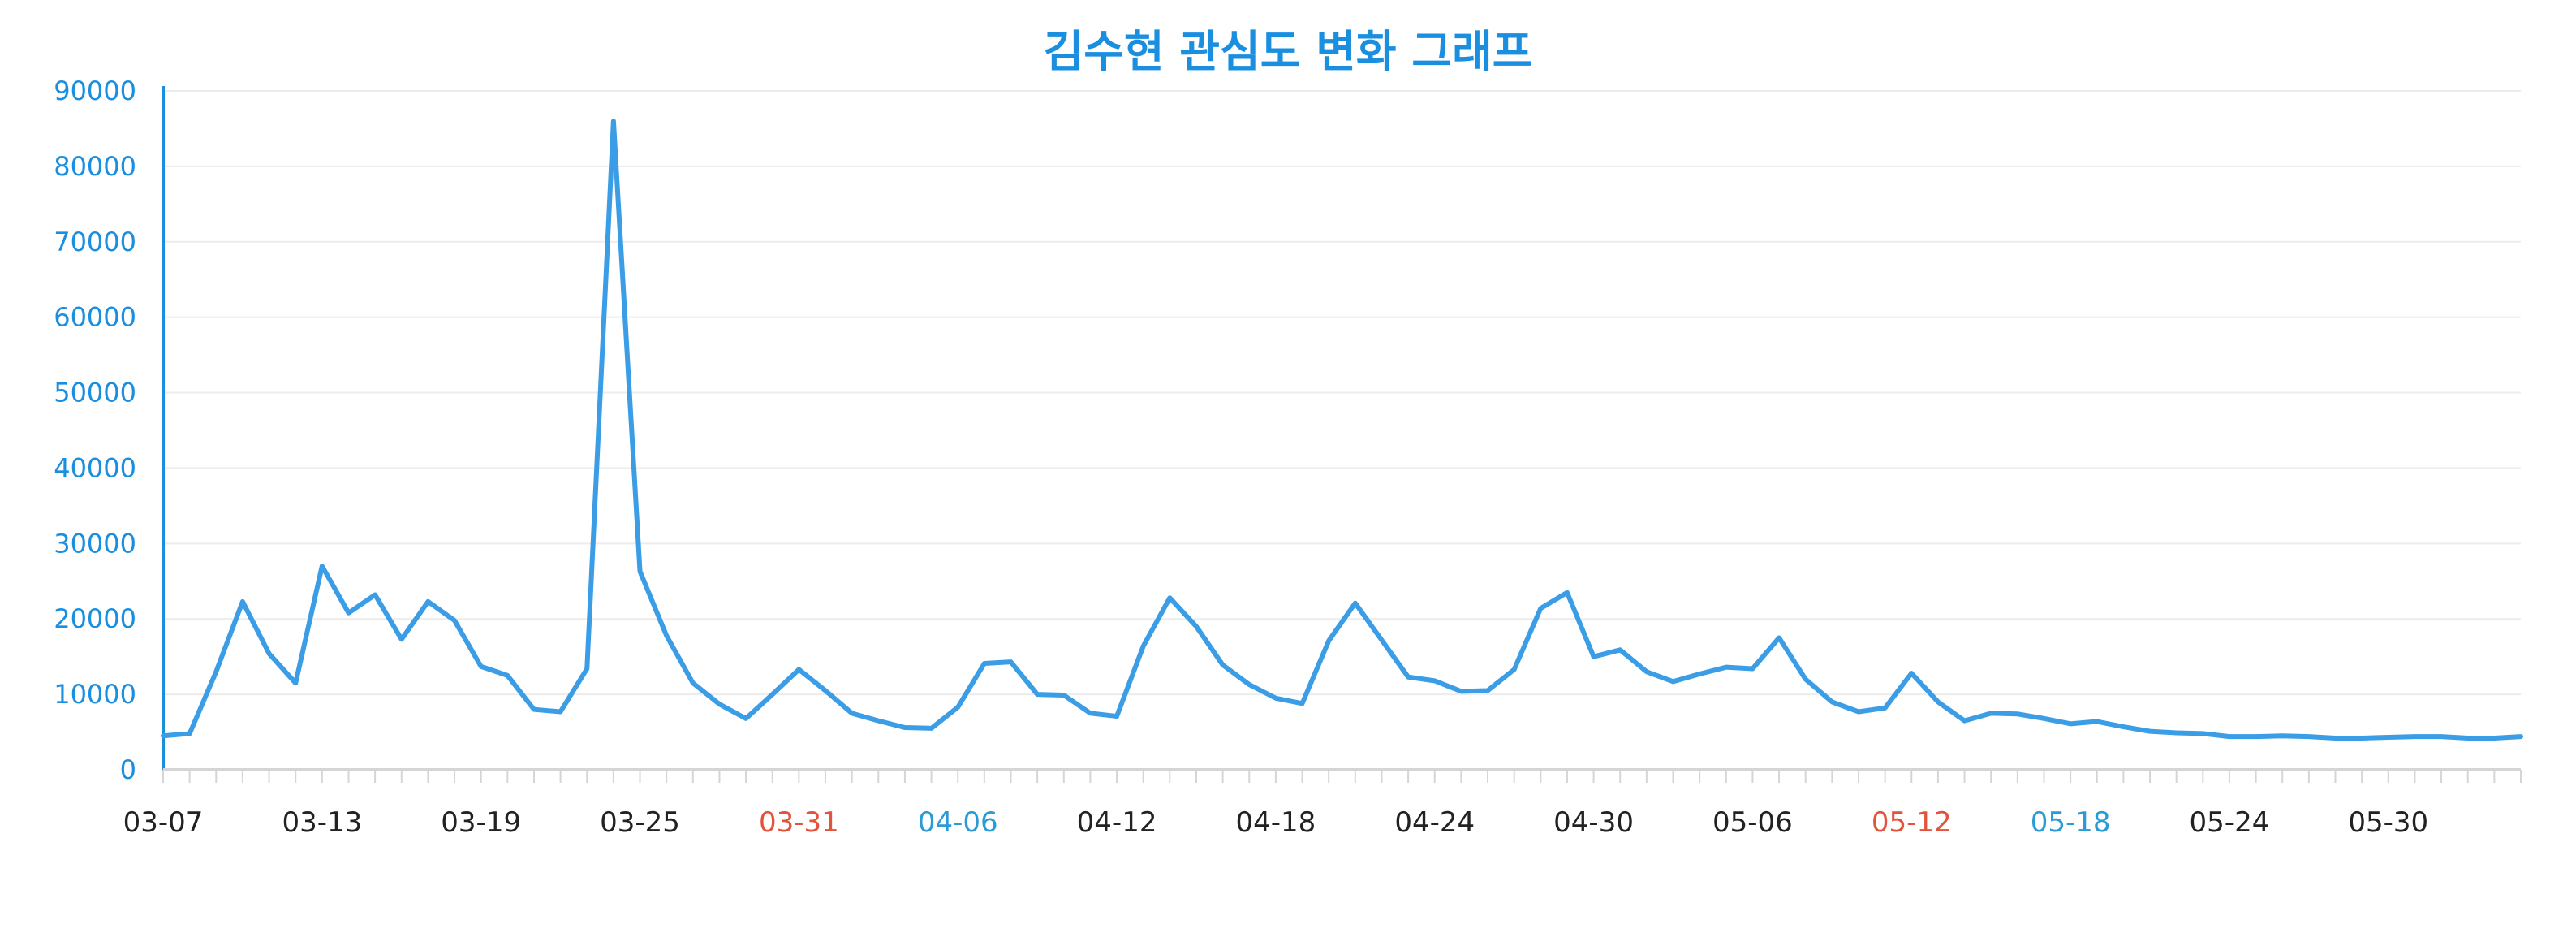  I want to click on y-tick-label: 50000, so click(95, 393).